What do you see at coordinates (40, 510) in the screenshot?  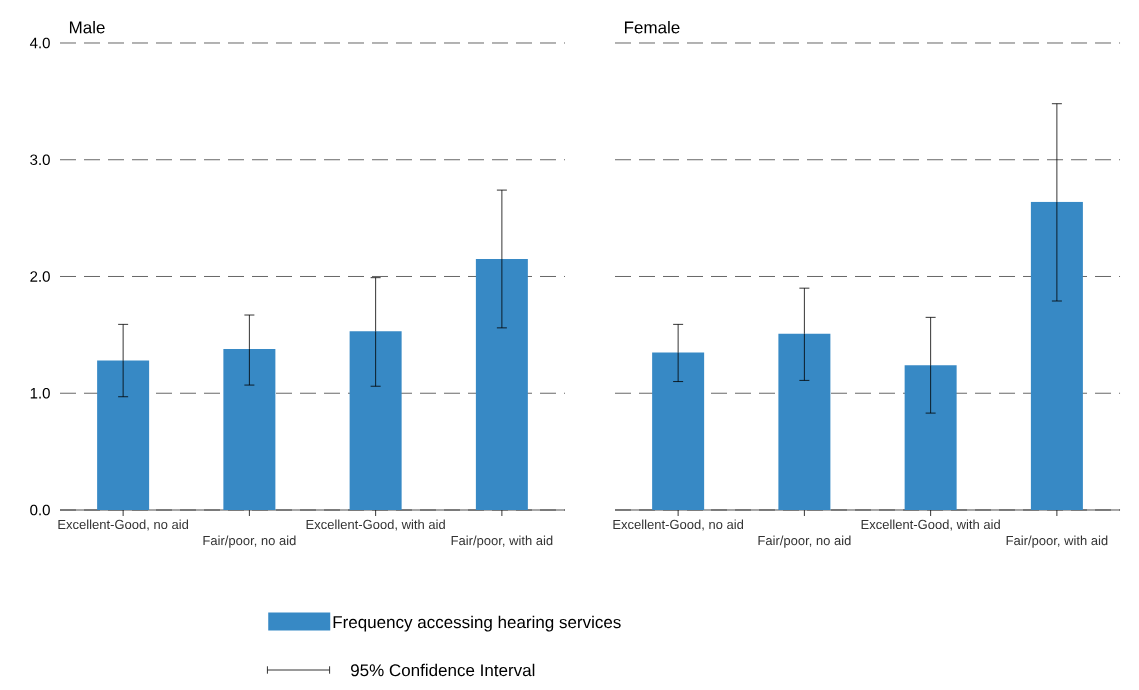 I see `y-tick-label: 0.0` at bounding box center [40, 510].